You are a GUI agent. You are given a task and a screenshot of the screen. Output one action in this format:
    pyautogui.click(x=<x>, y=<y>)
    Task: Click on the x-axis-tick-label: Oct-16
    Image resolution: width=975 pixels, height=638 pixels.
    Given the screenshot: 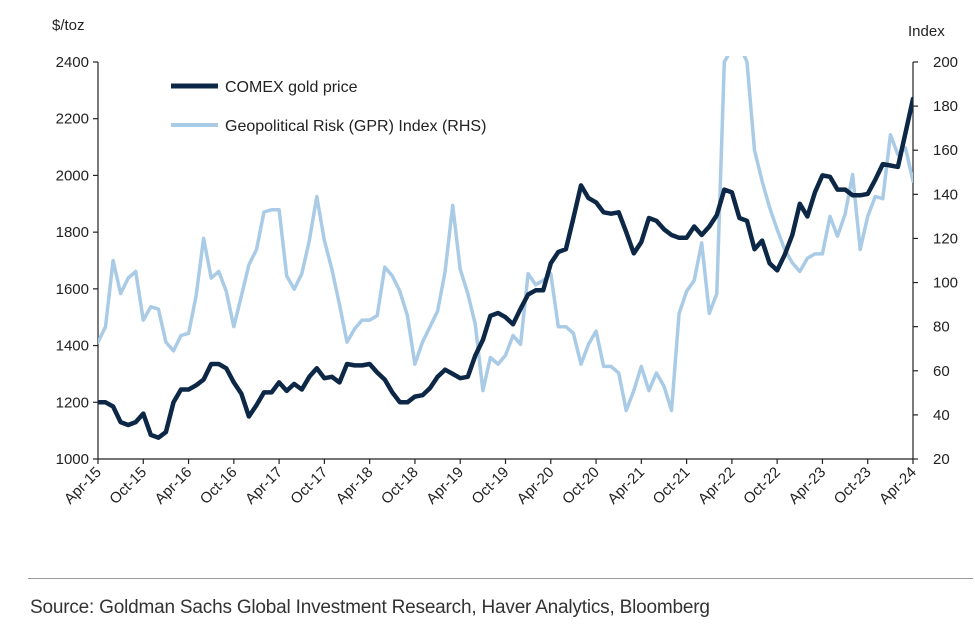 What is the action you would take?
    pyautogui.click(x=219, y=486)
    